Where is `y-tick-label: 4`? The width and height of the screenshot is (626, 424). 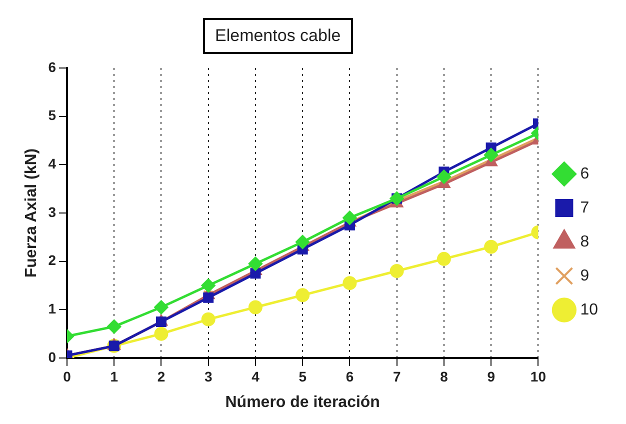 y-tick-label: 4 is located at coordinates (52, 164).